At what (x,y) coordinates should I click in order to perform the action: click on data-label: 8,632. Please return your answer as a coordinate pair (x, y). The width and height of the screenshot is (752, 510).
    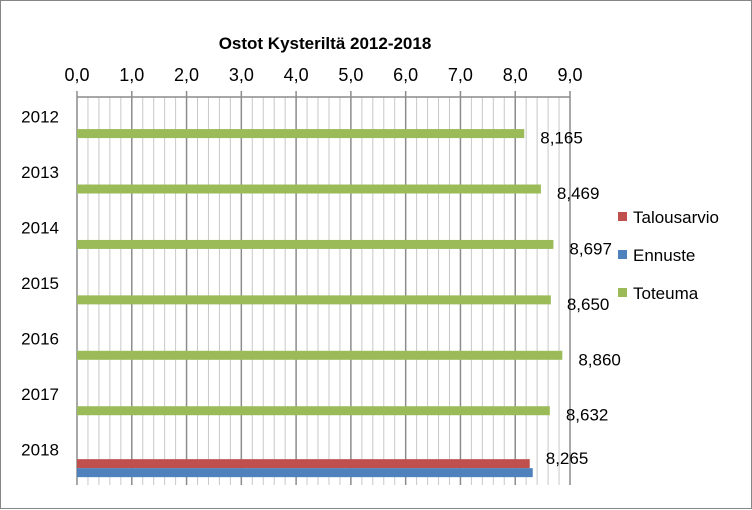
    Looking at the image, I should click on (587, 415).